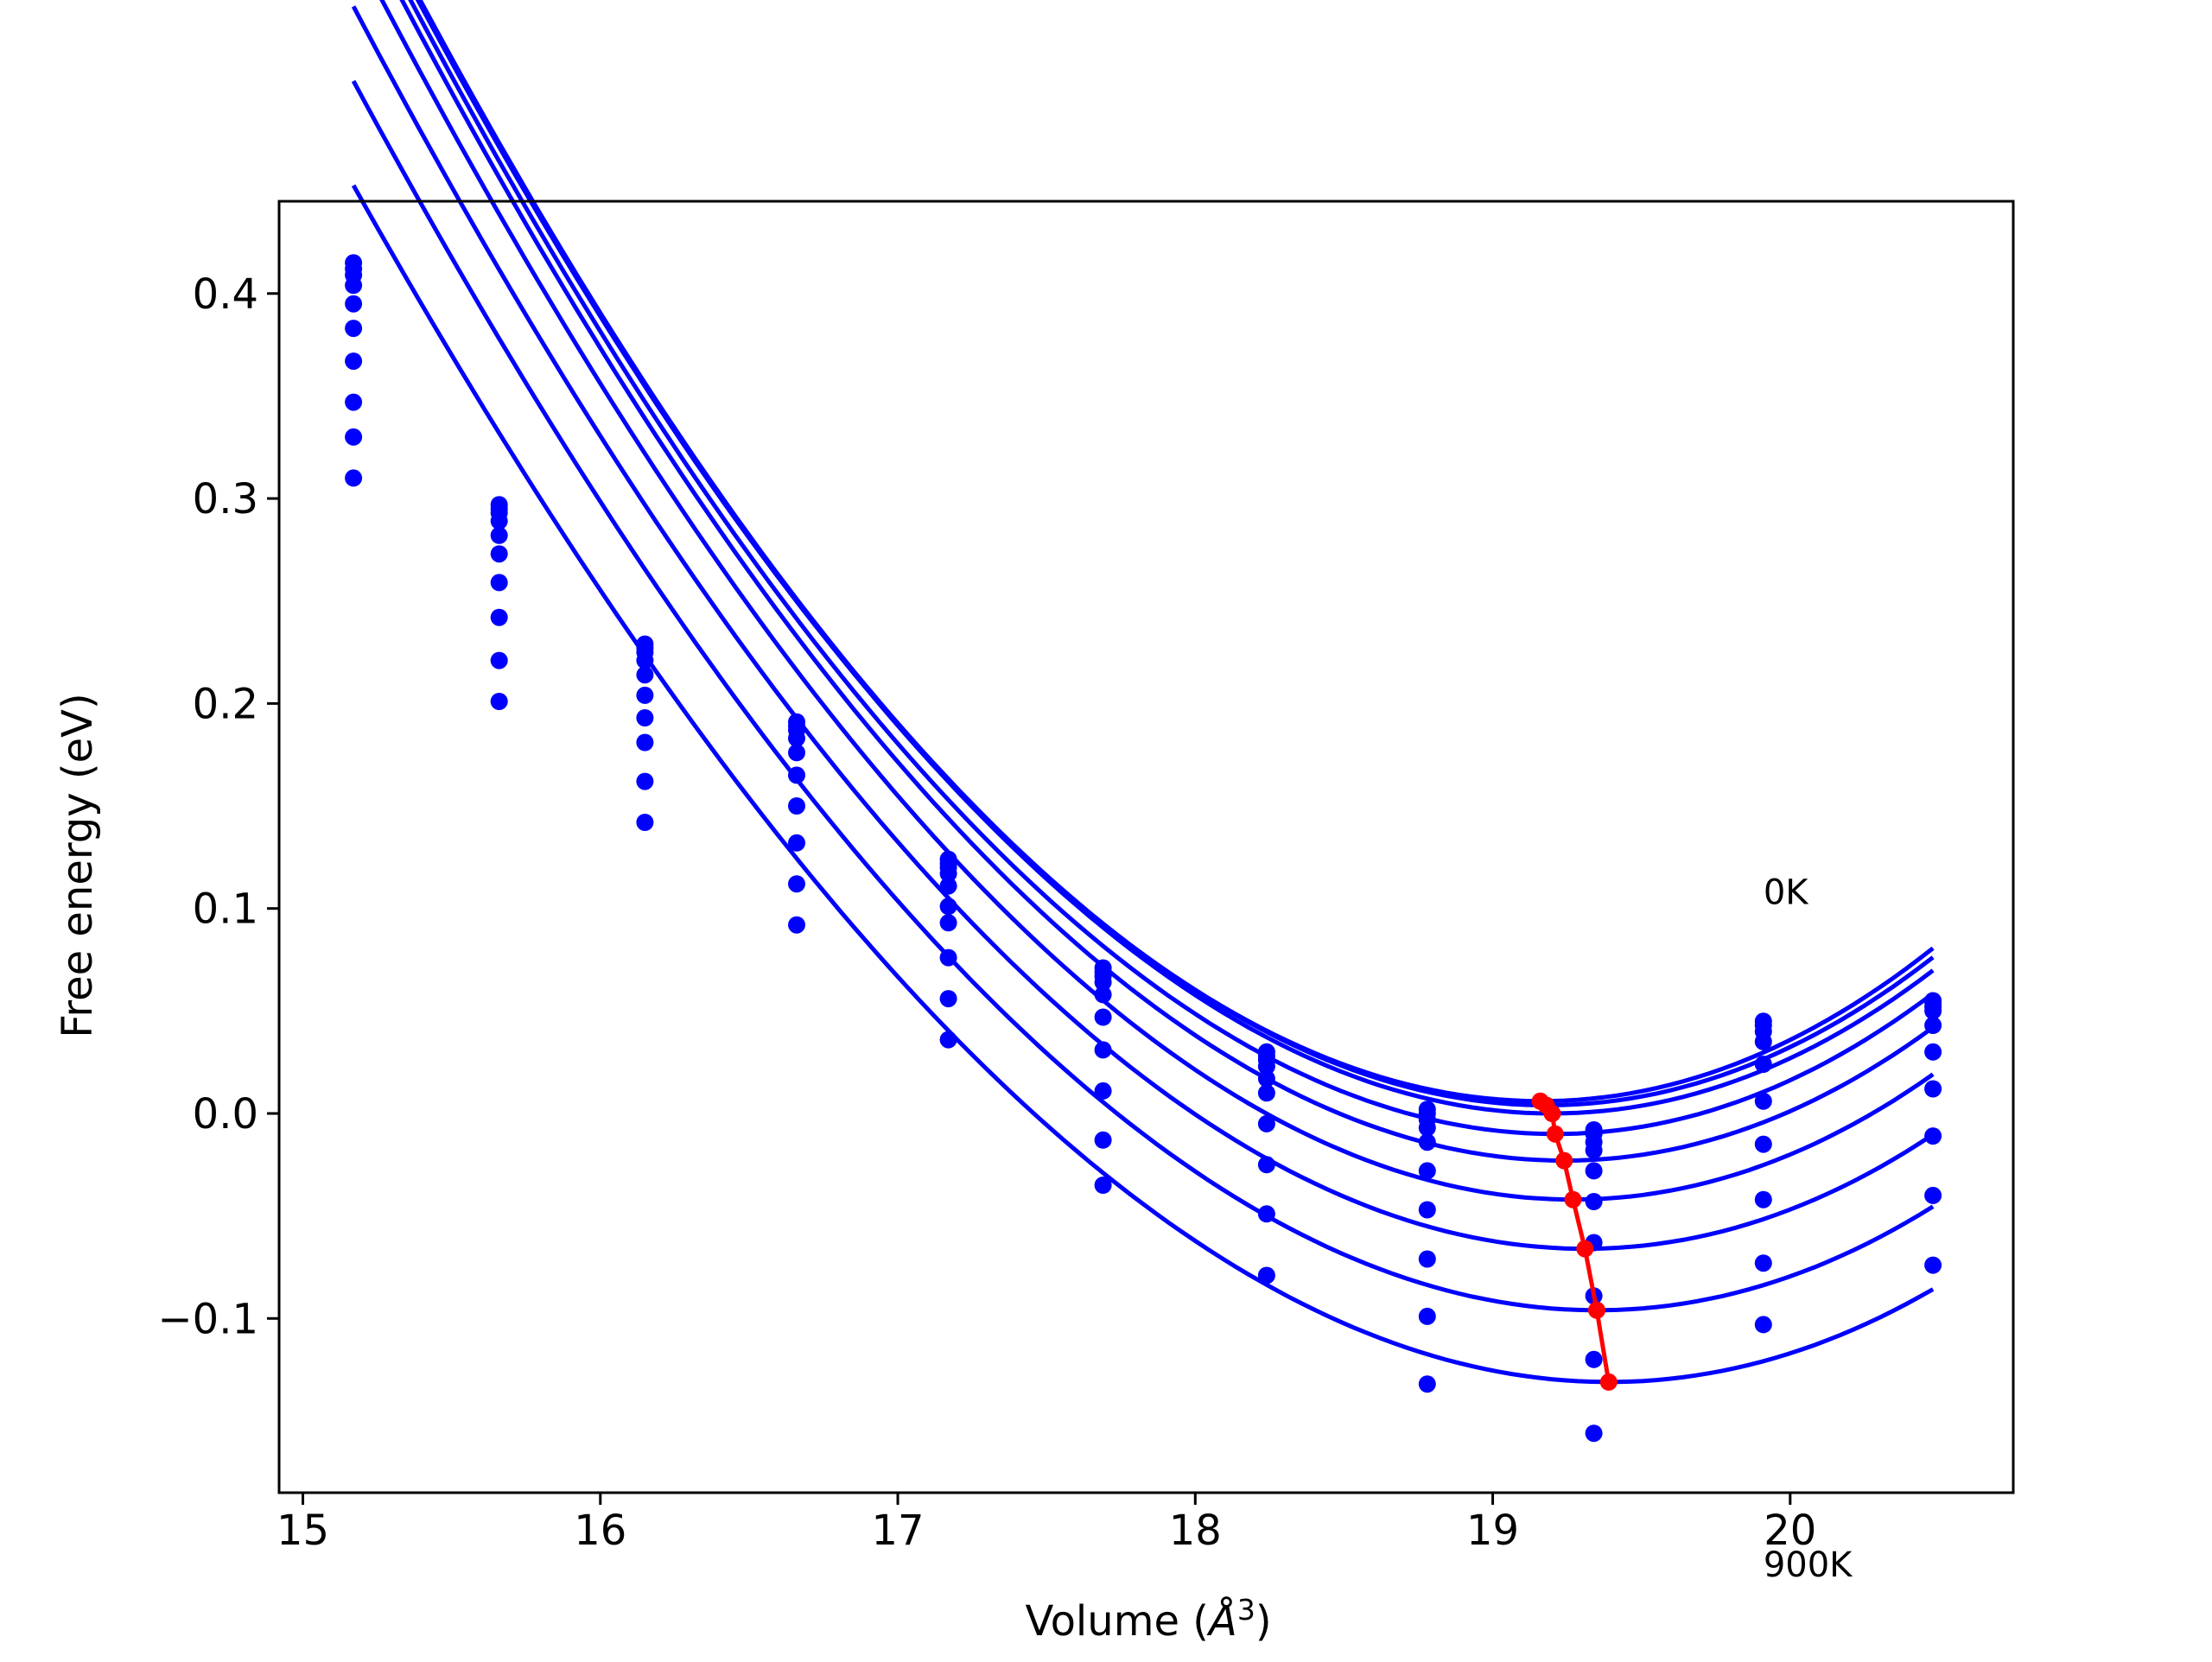 This screenshot has height=1662, width=2212. I want to click on x-tick-label-0: 15, so click(302, 1531).